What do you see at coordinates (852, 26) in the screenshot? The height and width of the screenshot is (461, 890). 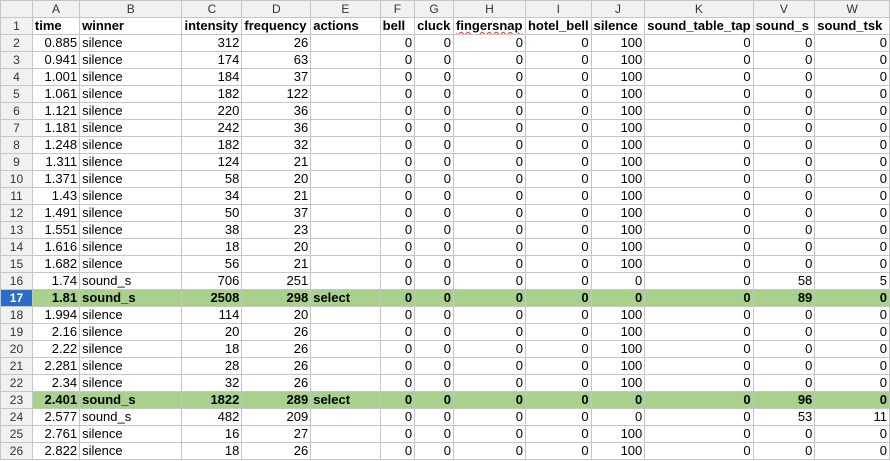 I see `cell-w: sound_tsk` at bounding box center [852, 26].